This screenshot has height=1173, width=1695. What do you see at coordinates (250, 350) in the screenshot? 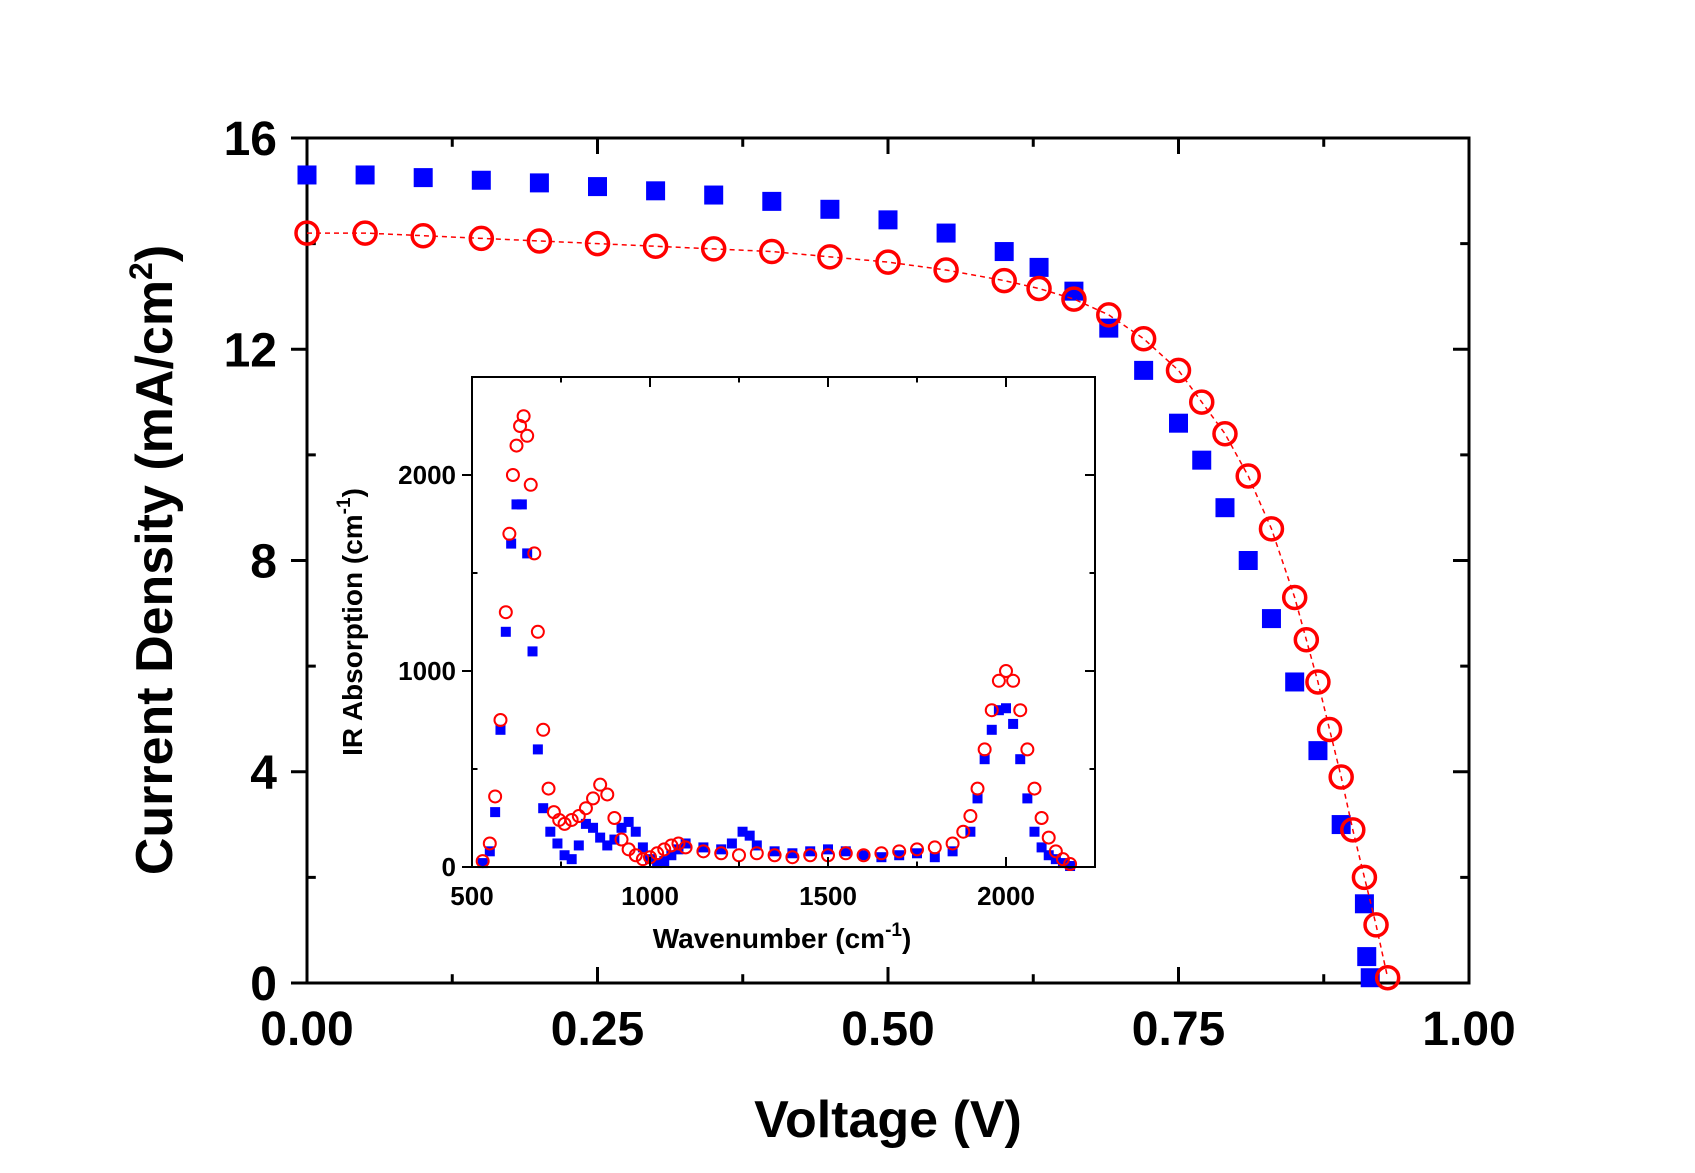
I see `main-y-tick-label: 12` at bounding box center [250, 350].